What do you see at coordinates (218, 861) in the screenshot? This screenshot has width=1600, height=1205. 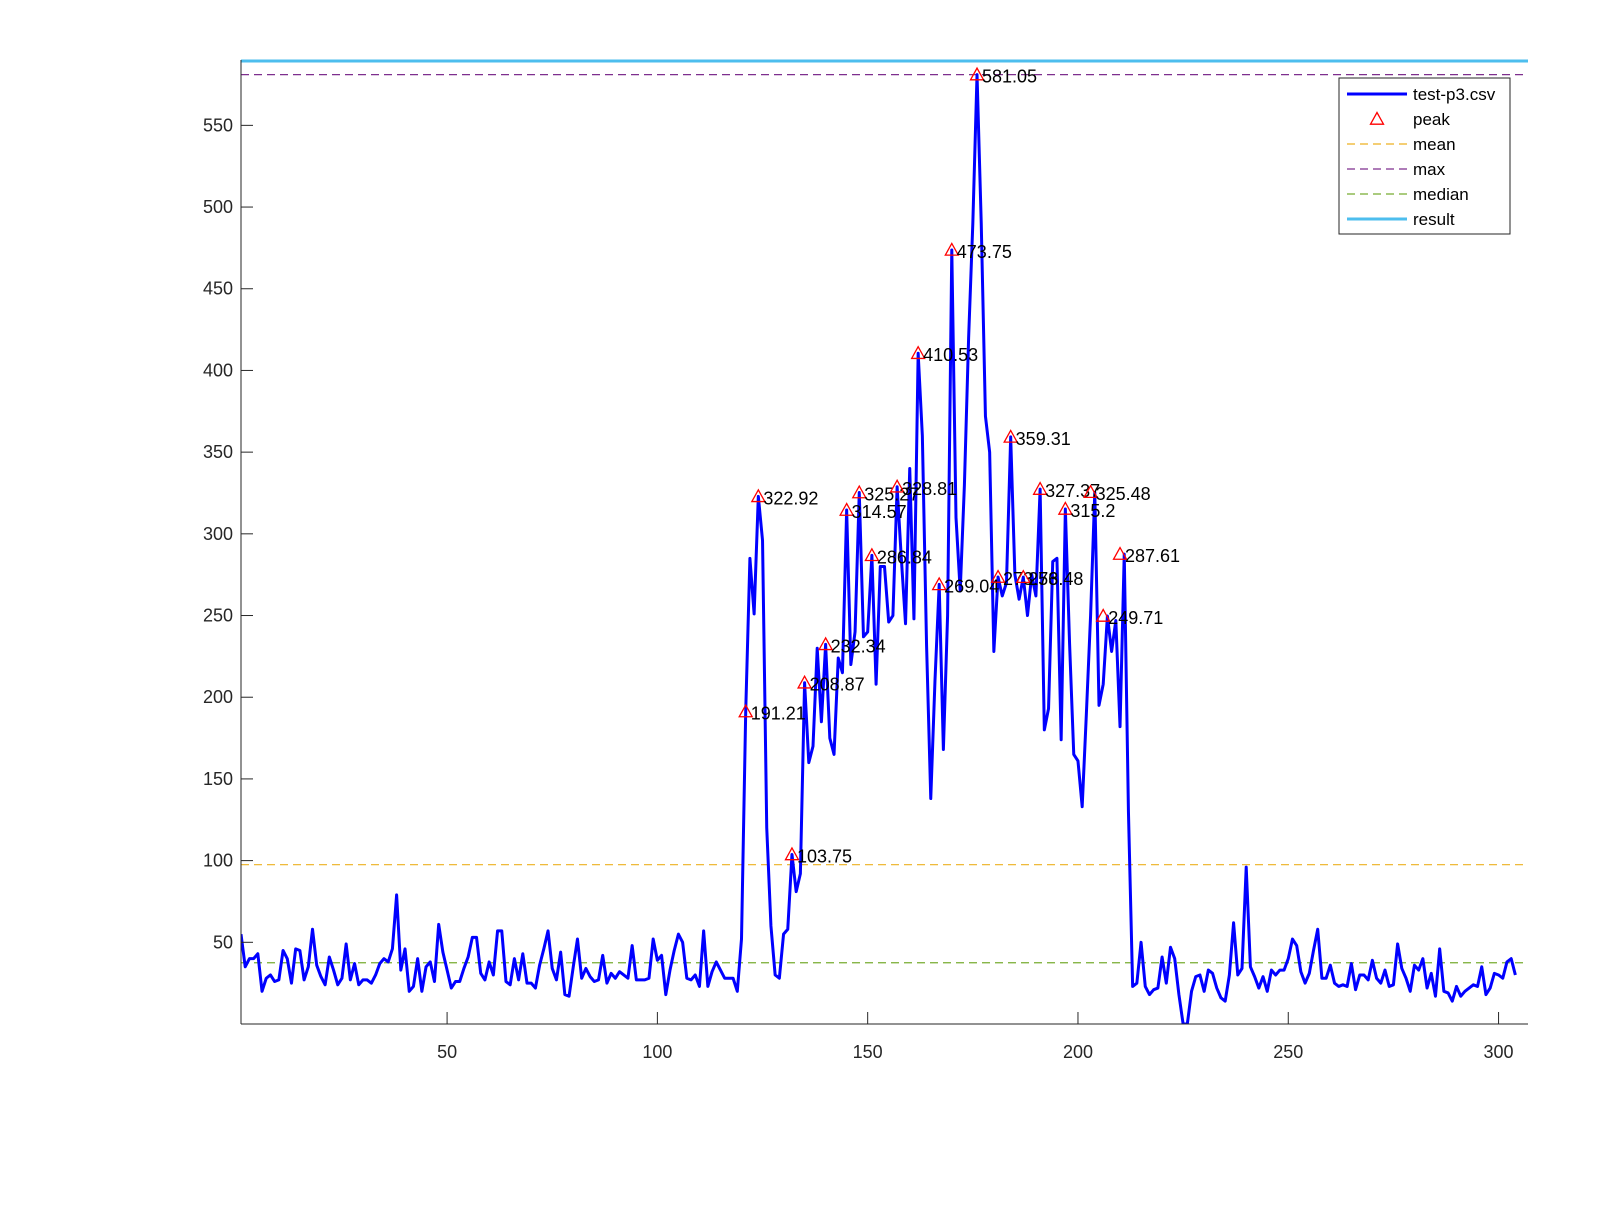 I see `y-tick-label: 100` at bounding box center [218, 861].